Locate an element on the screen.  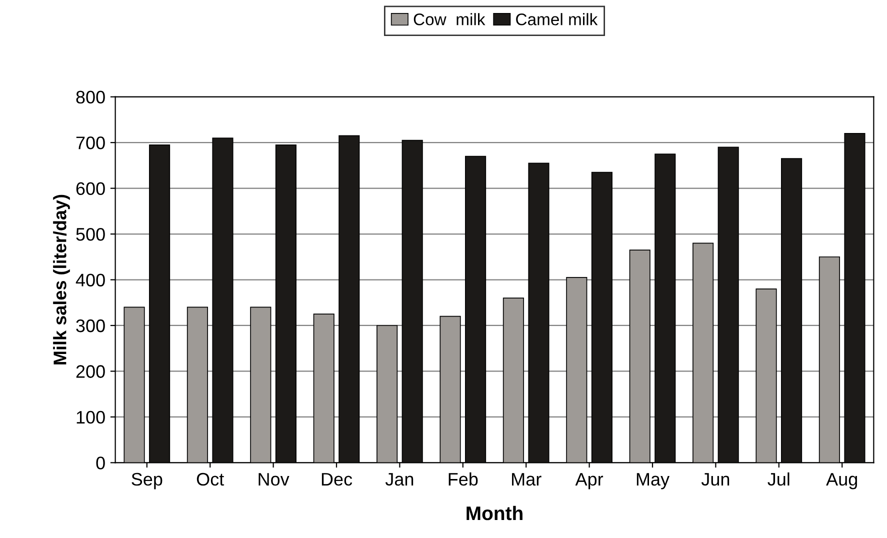
y-axis-title: Milk sales (liter/day) is located at coordinates (61, 279).